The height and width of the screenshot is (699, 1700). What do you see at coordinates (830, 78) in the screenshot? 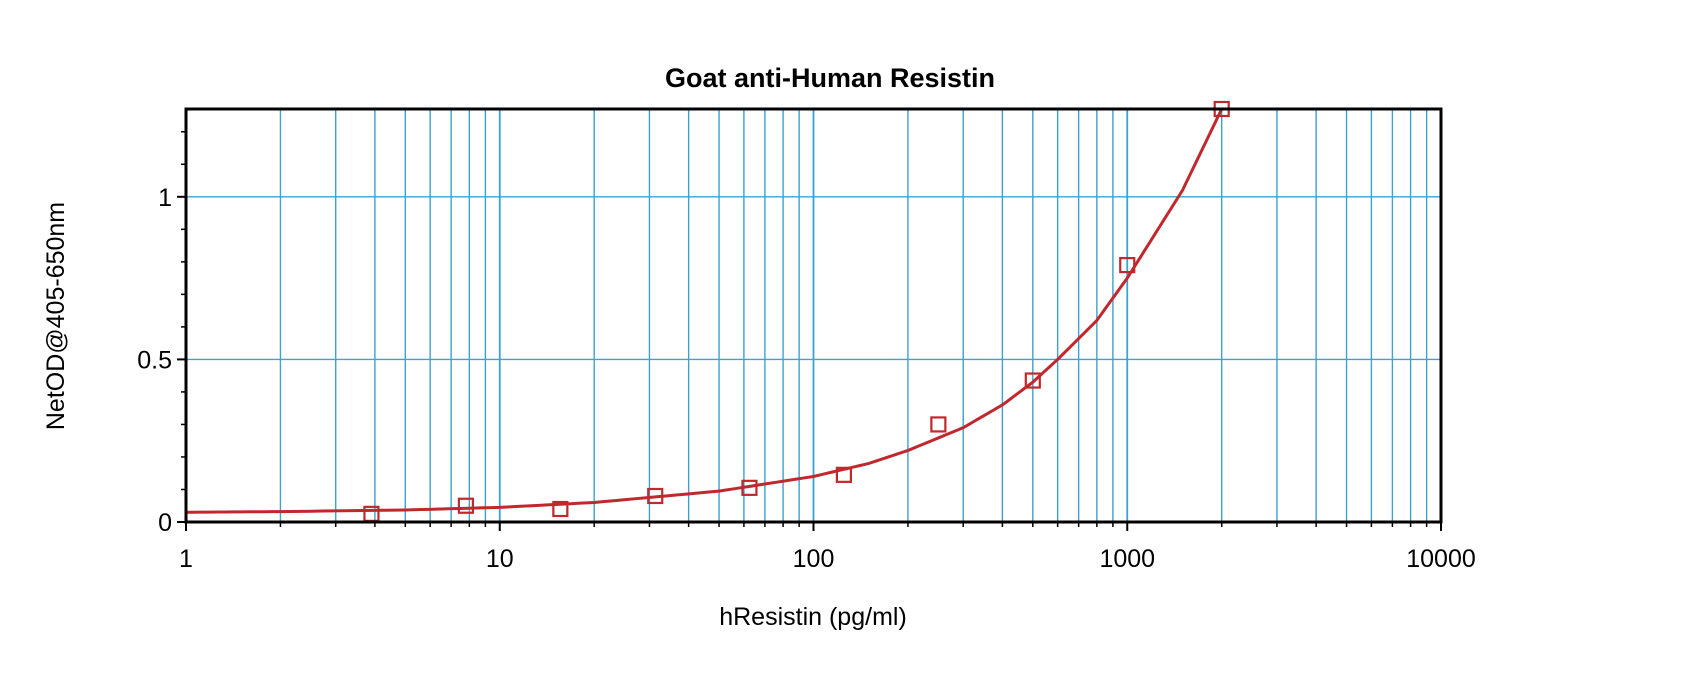
I see `chart-title: Goat anti-Human Resistin` at bounding box center [830, 78].